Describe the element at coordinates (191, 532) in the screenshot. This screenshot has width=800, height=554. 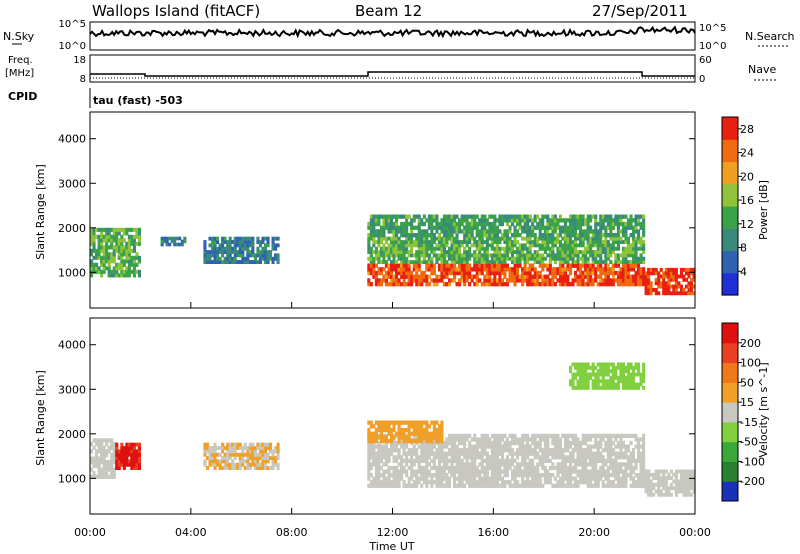
I see `time-axis-tick-label: 04:00` at that location.